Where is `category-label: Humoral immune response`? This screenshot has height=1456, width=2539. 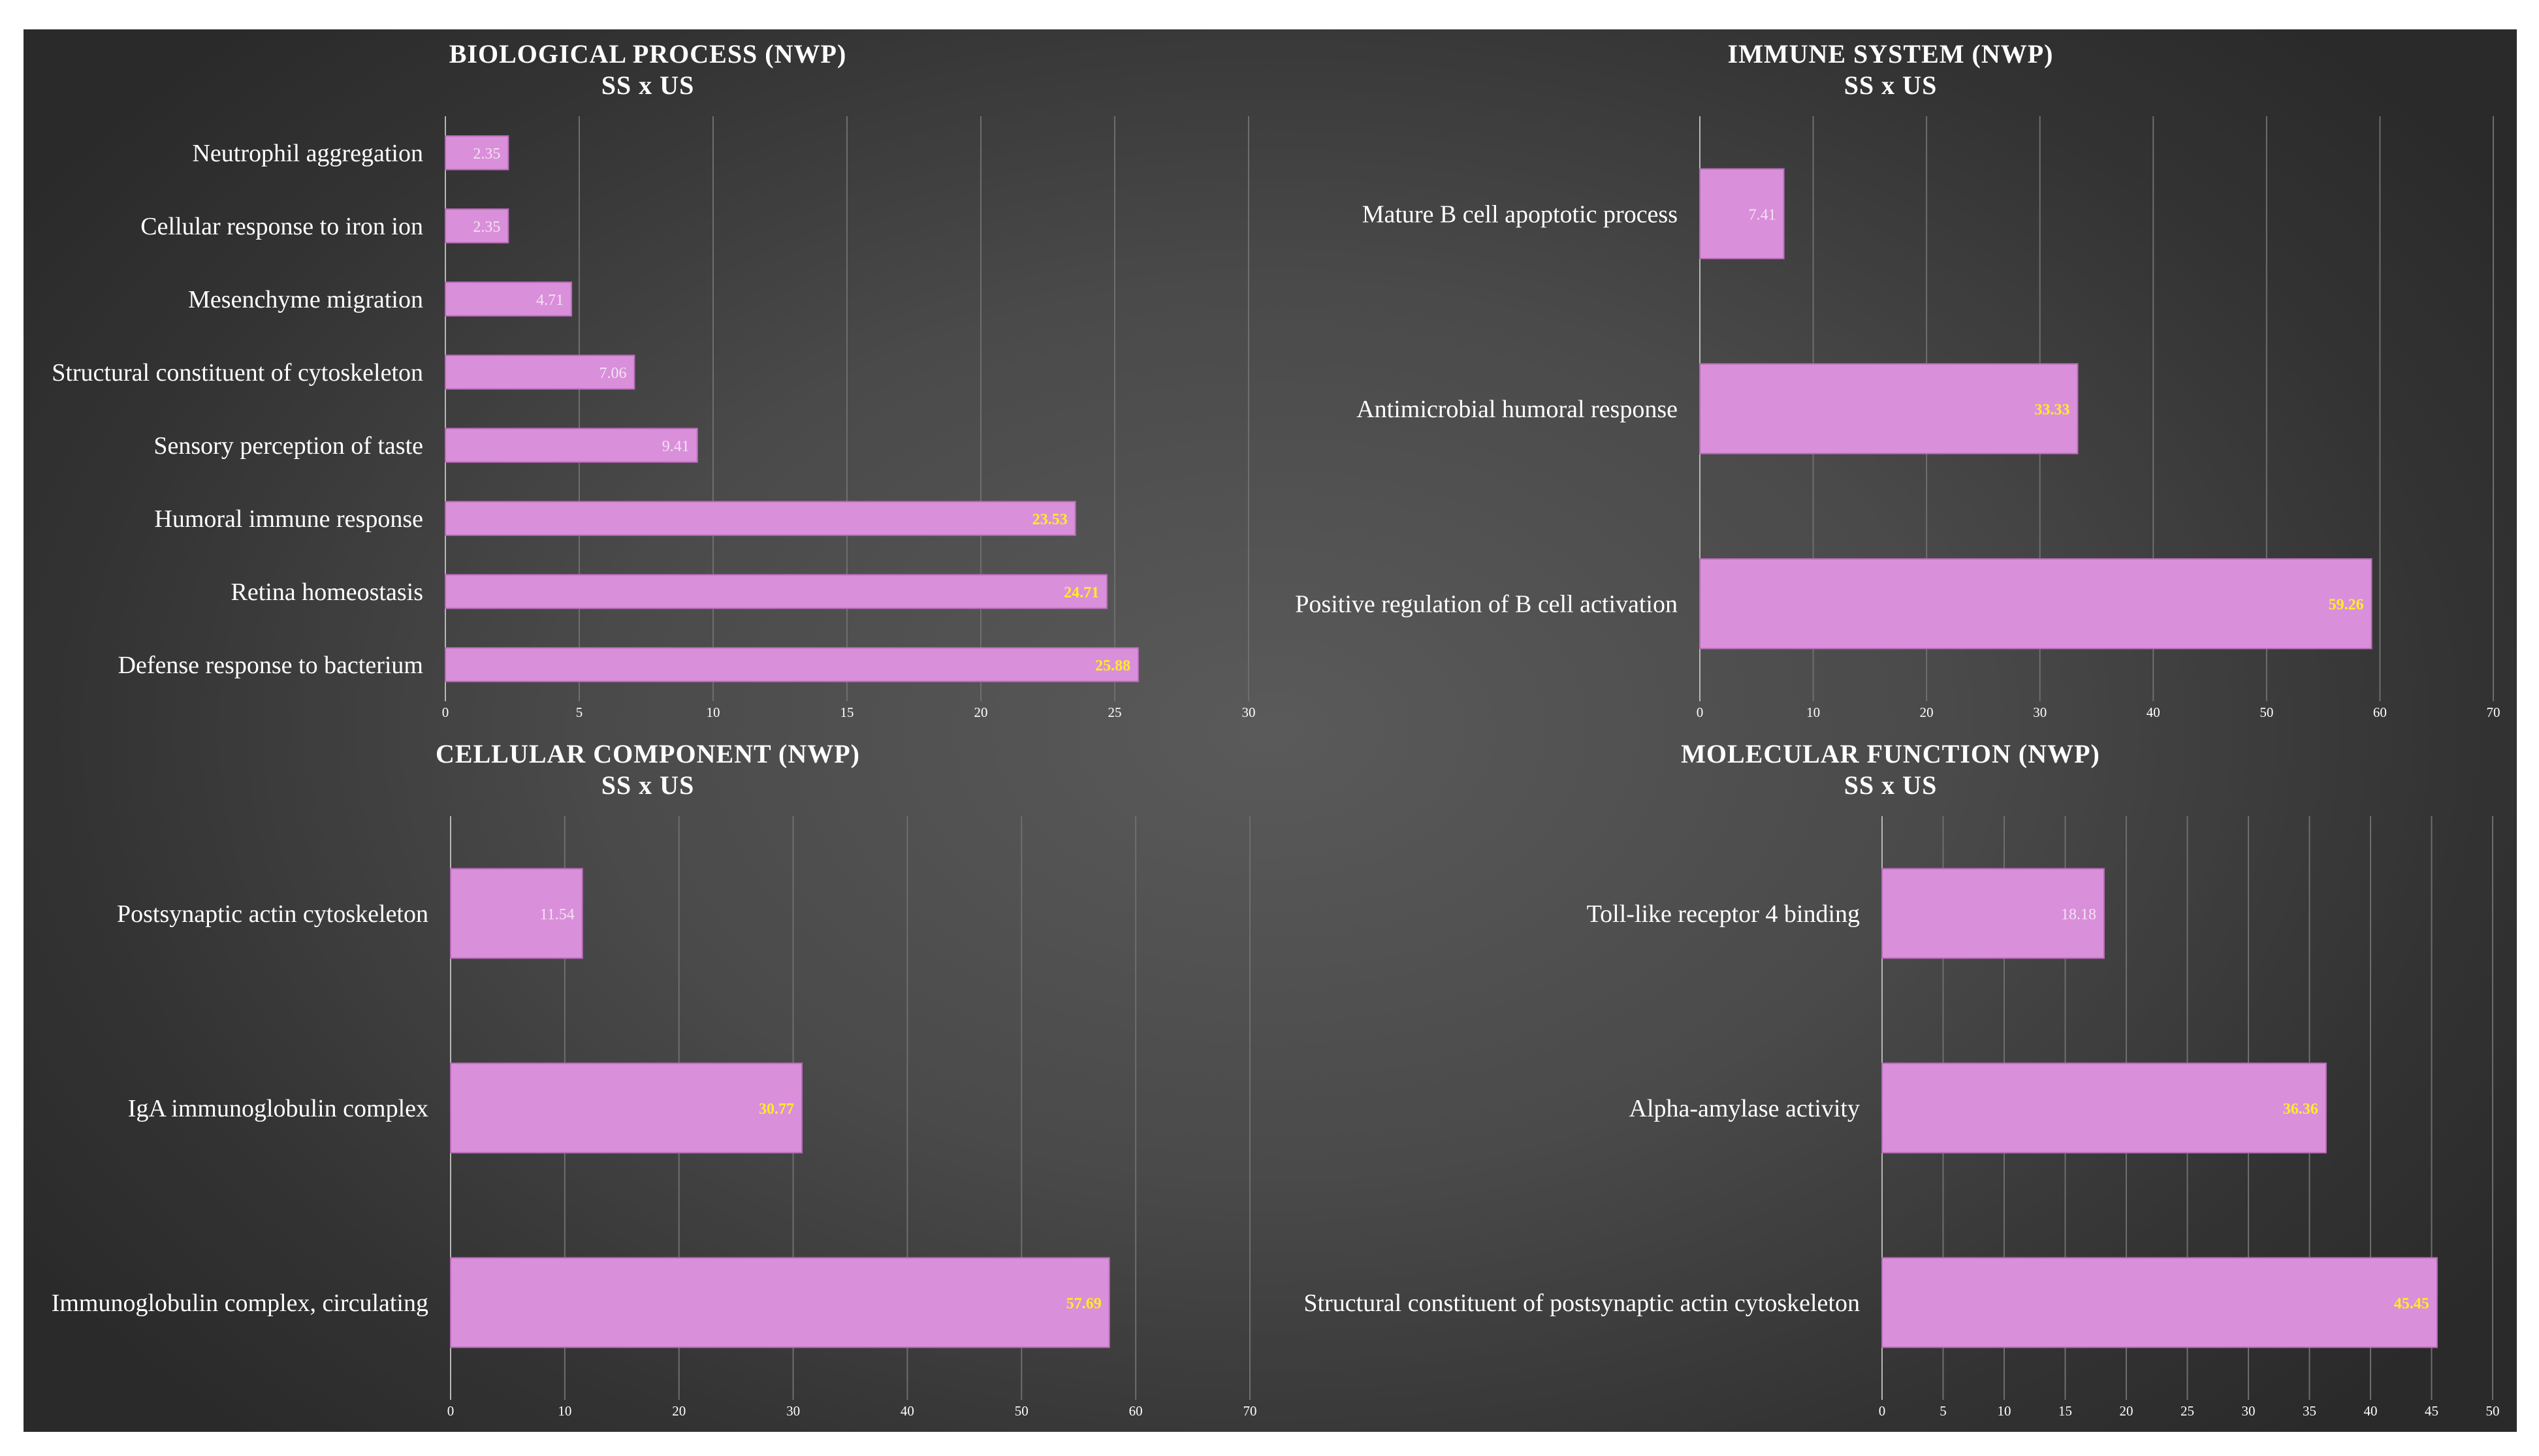 category-label: Humoral immune response is located at coordinates (288, 519).